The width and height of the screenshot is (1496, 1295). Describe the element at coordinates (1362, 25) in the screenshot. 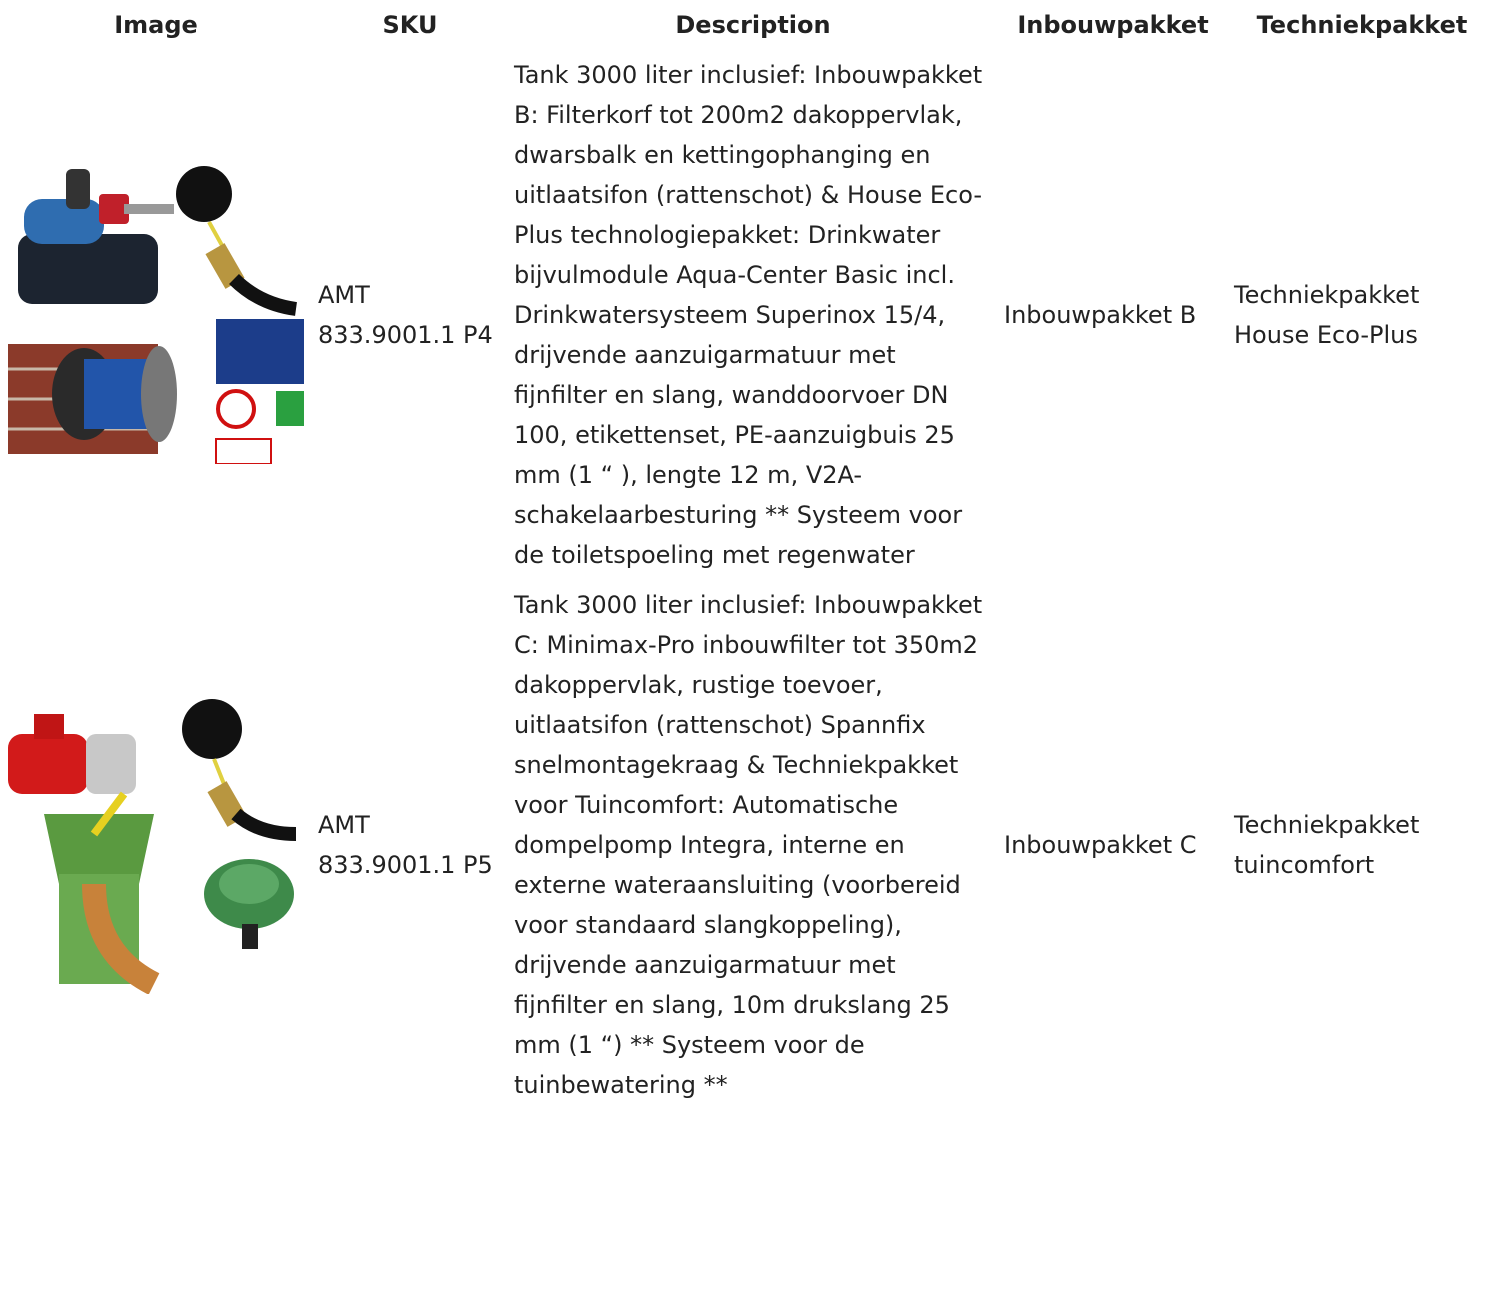

I see `header-cell: Techniekpakket` at that location.